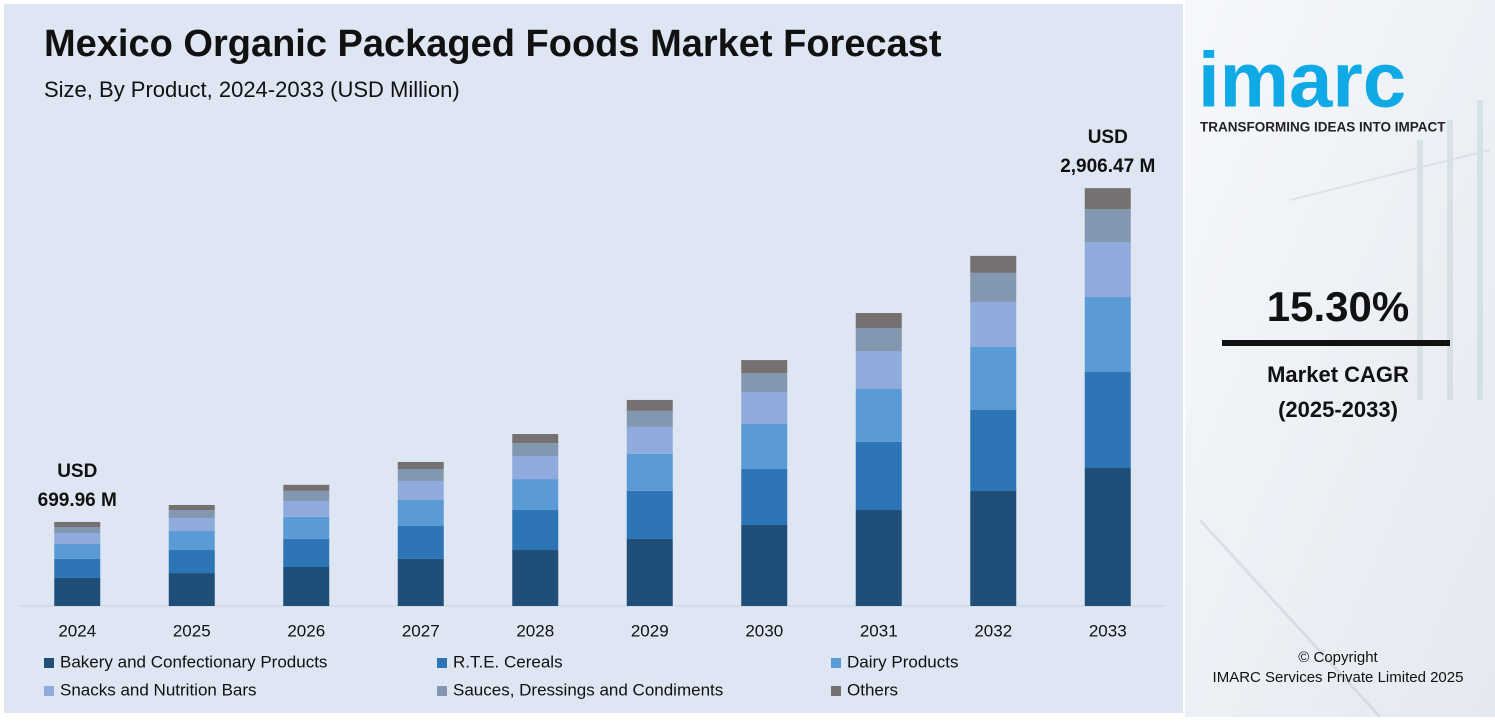  I want to click on annotation: 699.96 M, so click(77, 500).